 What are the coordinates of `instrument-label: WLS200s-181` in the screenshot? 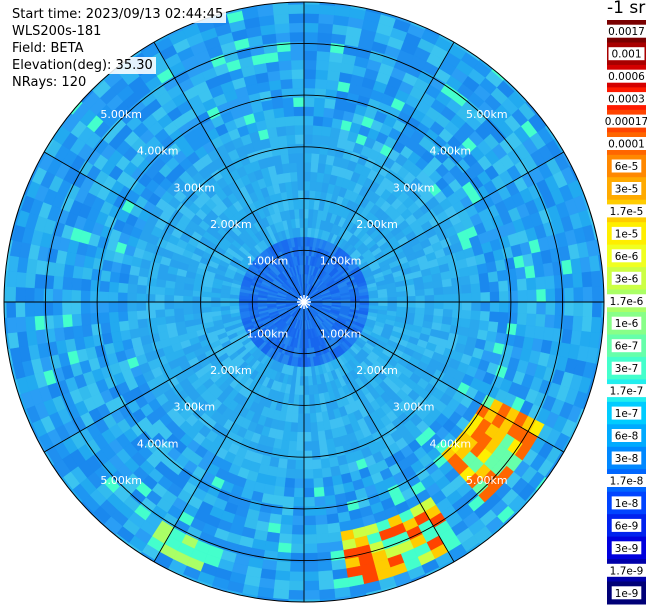 It's located at (58, 31).